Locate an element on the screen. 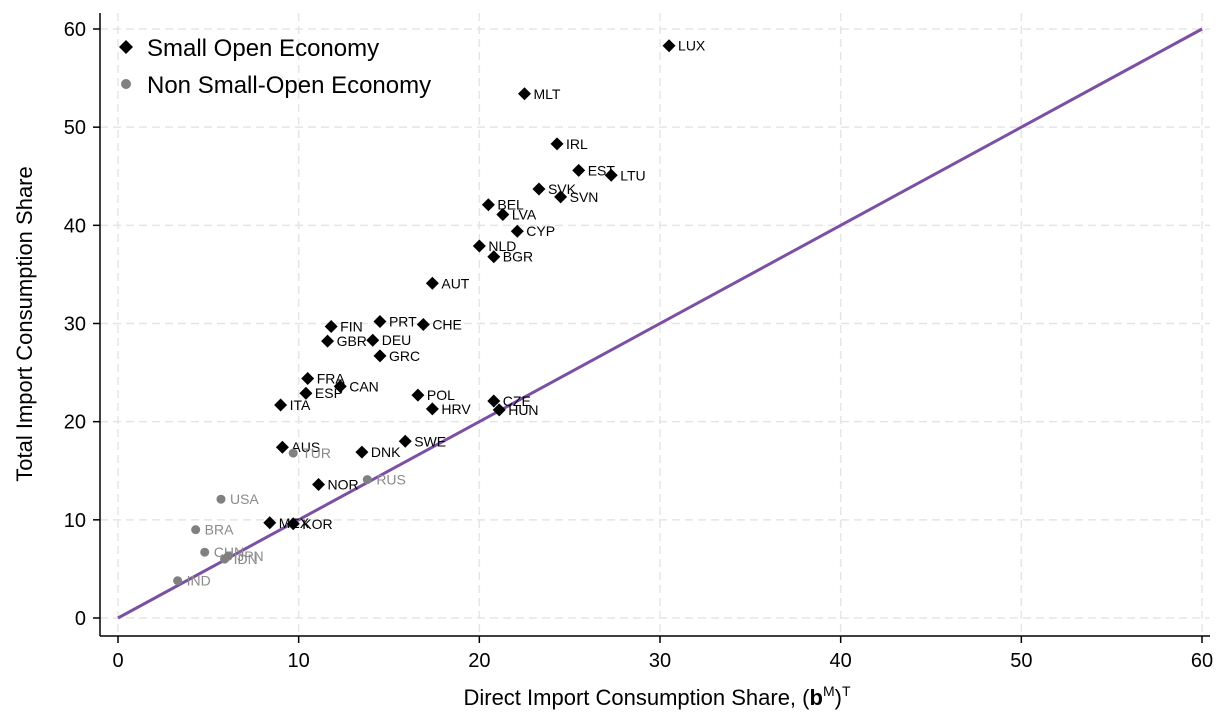  point-label-tur: TUR is located at coordinates (316, 453).